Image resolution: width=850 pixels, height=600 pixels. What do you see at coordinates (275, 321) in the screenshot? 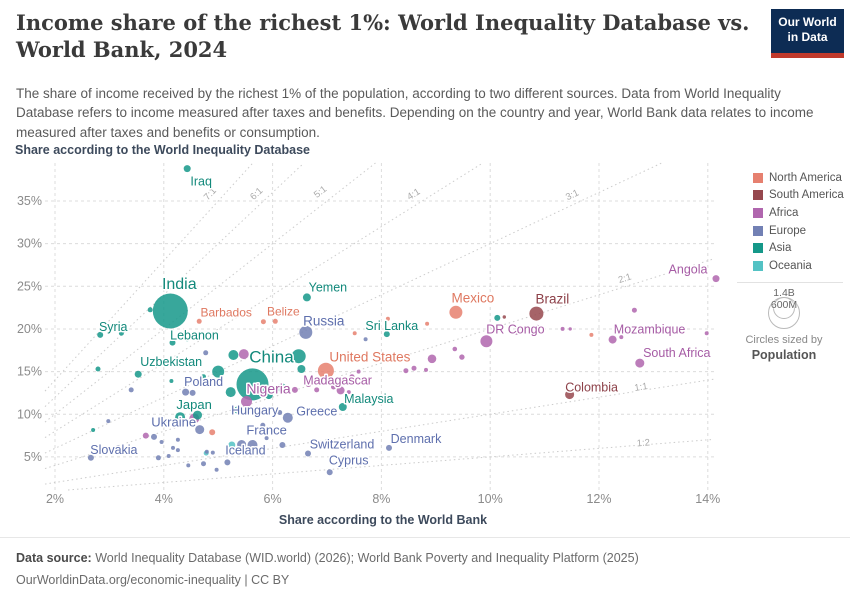
I see `point-belize` at bounding box center [275, 321].